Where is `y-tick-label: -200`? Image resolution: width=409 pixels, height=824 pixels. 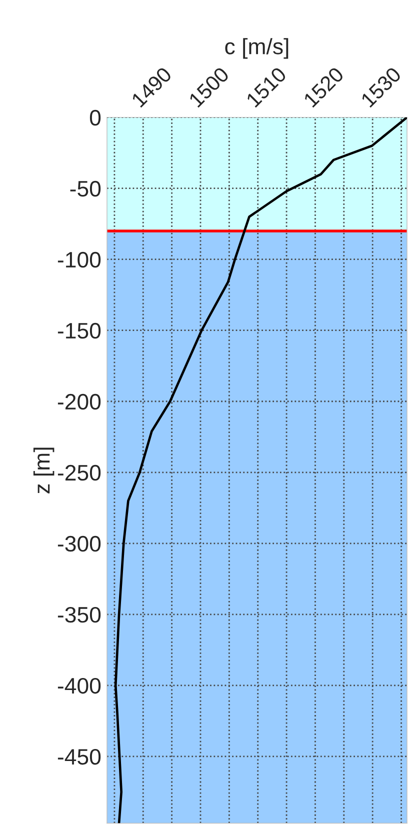
y-tick-label: -200 is located at coordinates (79, 402).